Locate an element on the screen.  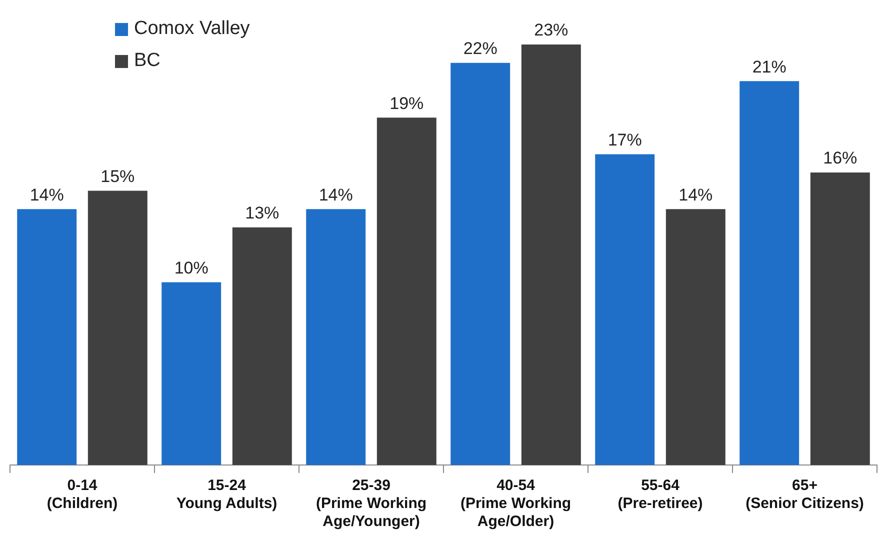
data-label: 23% is located at coordinates (551, 30).